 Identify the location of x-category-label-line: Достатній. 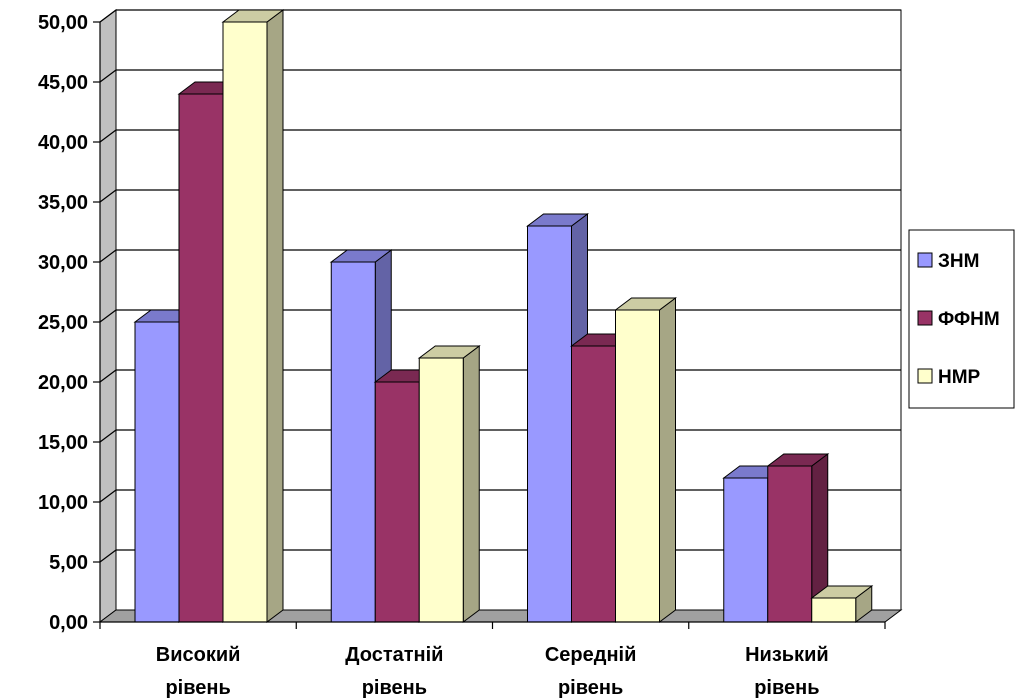
(394, 655).